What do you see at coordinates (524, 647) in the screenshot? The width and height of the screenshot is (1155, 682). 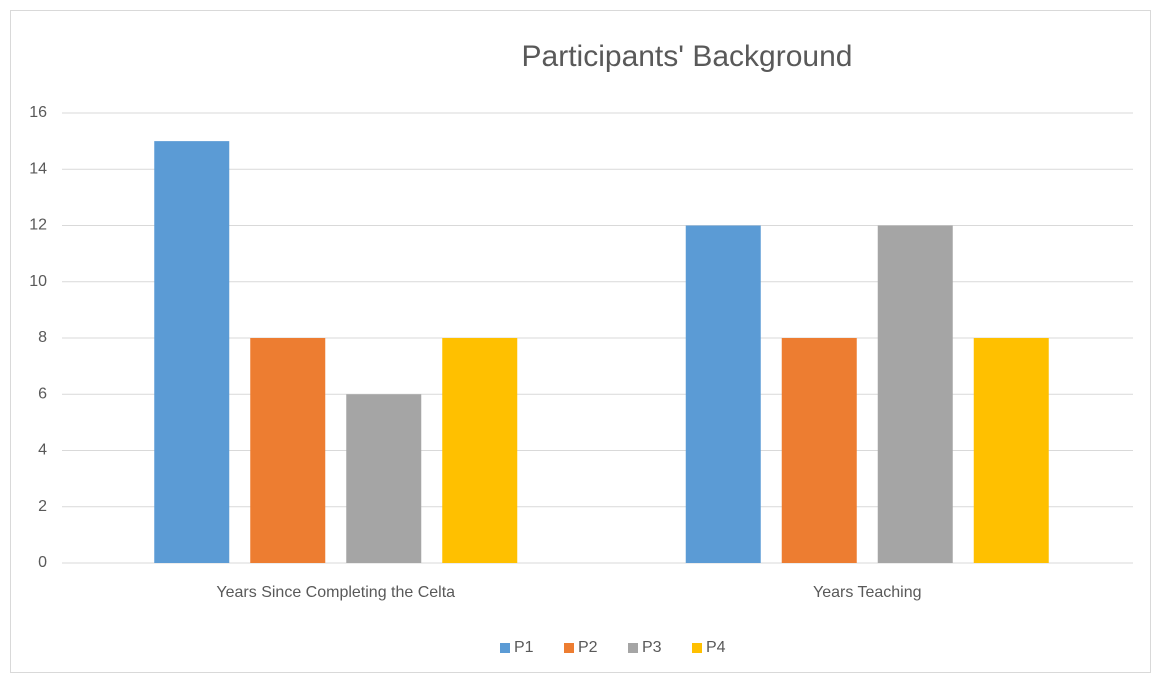 I see `legend-label: P1` at bounding box center [524, 647].